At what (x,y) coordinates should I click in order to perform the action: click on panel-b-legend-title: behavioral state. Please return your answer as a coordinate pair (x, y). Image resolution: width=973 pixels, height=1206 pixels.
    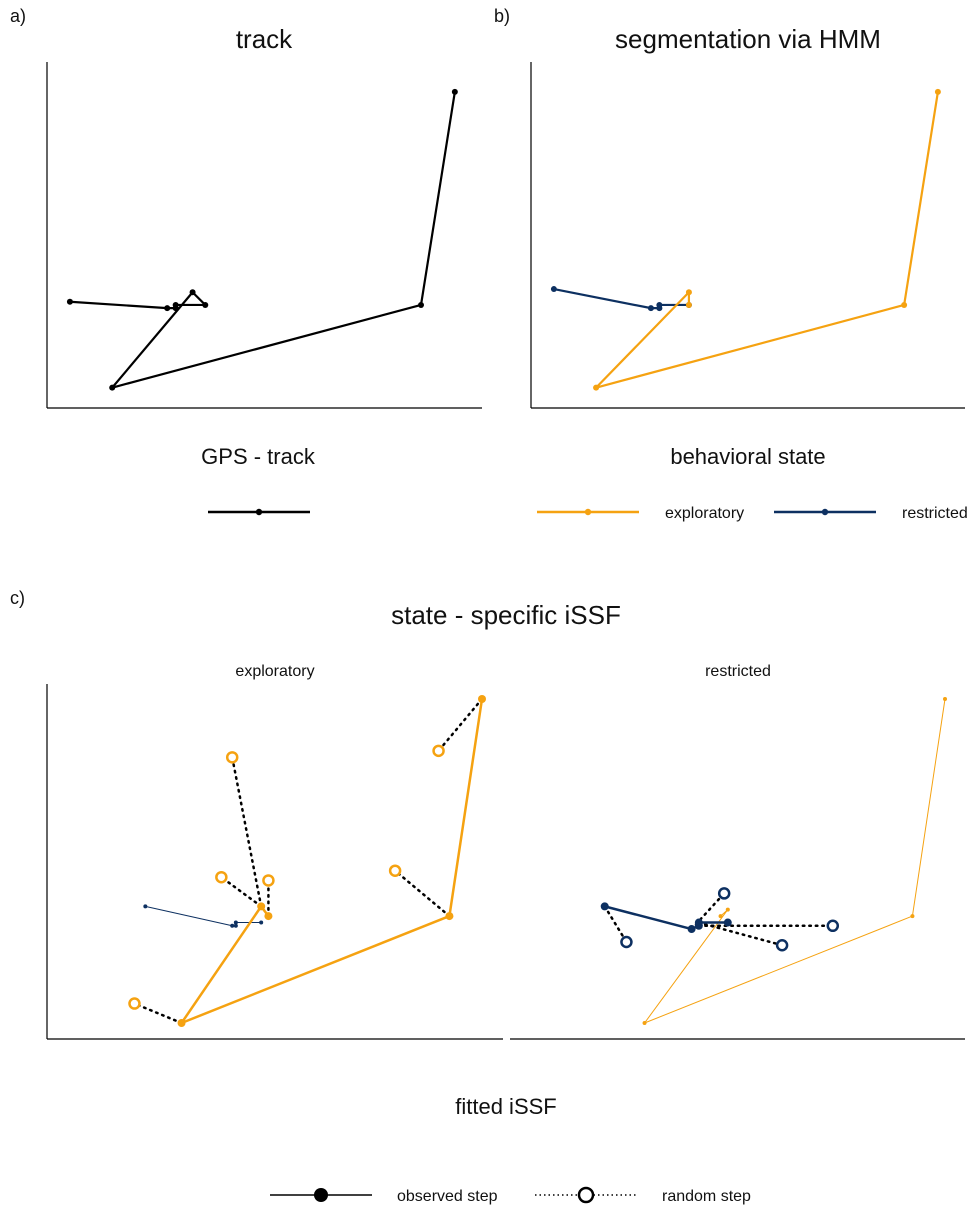
    Looking at the image, I should click on (747, 456).